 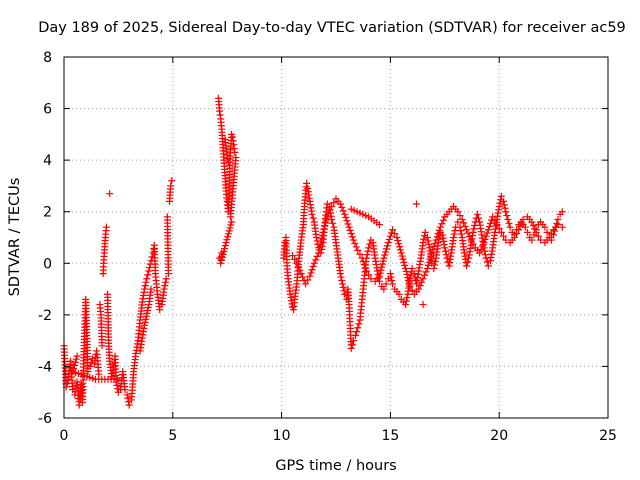 I want to click on y-tick-label: -6, so click(x=45, y=419).